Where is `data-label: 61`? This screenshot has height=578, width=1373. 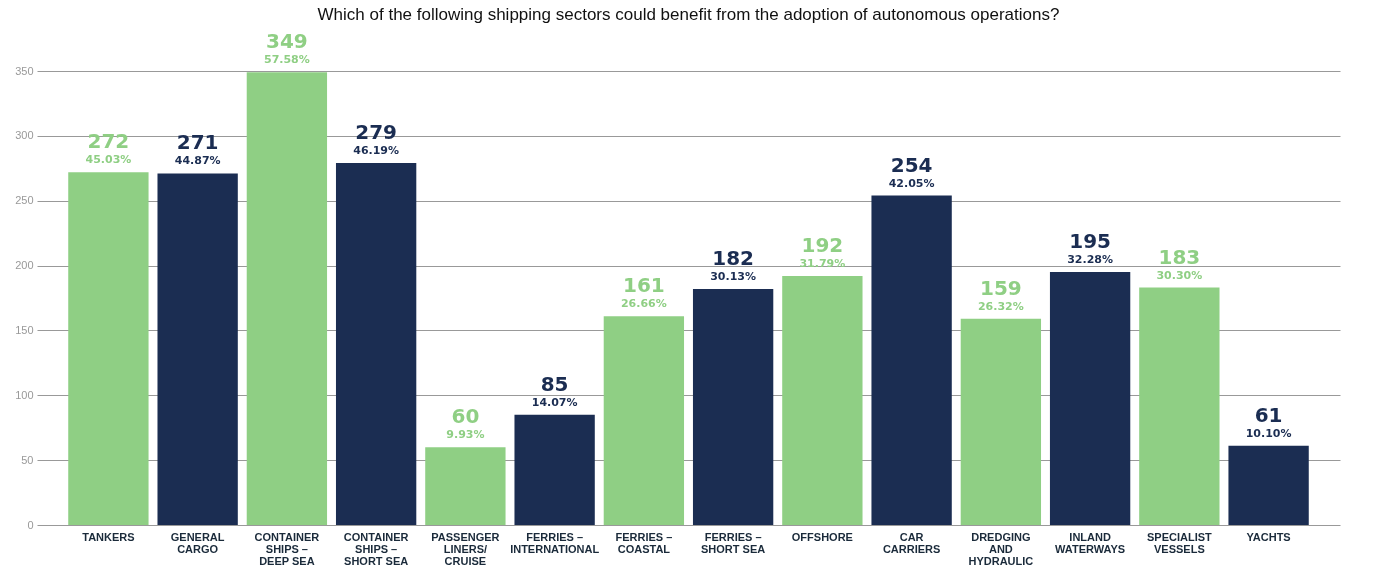
data-label: 61 is located at coordinates (1268, 414).